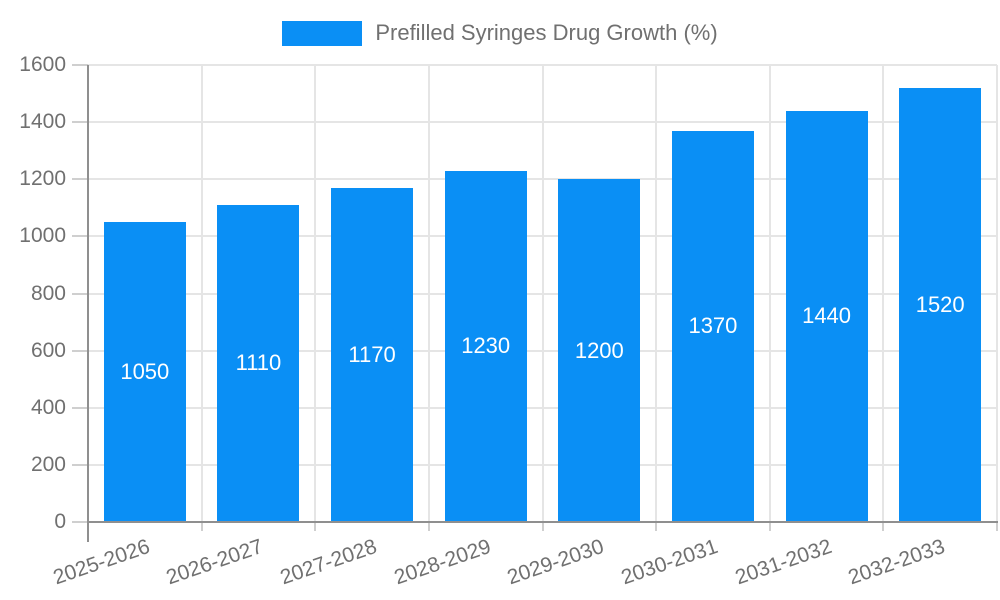  I want to click on legend-label: Prefilled Syringes Drug Growth (%), so click(546, 32).